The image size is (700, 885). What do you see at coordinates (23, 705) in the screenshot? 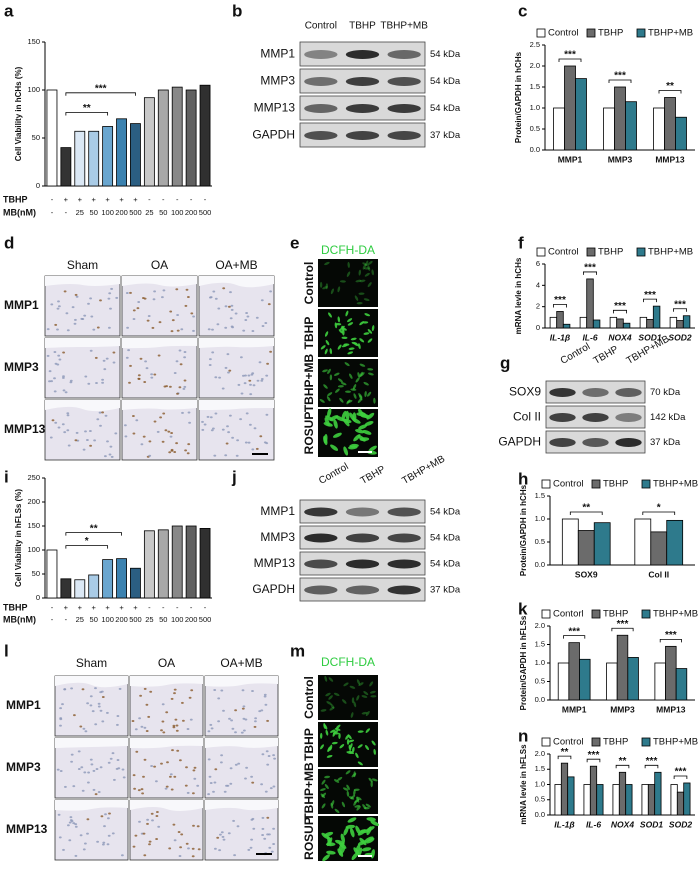
I see `row-label: MMP1` at bounding box center [23, 705].